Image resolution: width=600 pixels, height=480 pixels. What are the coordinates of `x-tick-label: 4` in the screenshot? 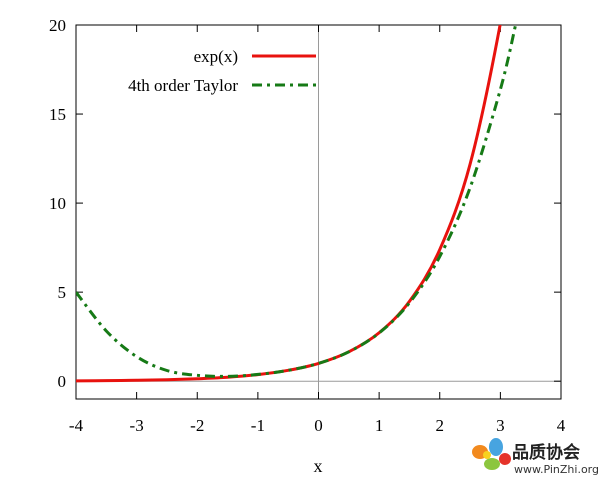 It's located at (561, 425).